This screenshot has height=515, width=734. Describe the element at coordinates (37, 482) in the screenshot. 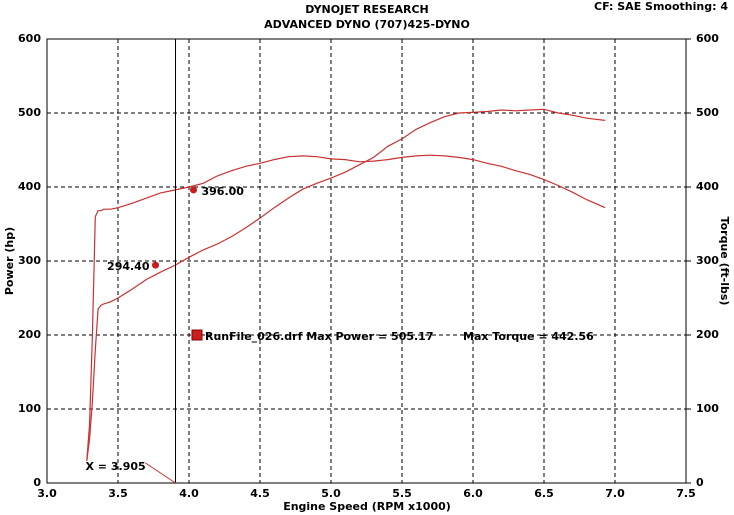

I see `y-tick-label: 0` at that location.